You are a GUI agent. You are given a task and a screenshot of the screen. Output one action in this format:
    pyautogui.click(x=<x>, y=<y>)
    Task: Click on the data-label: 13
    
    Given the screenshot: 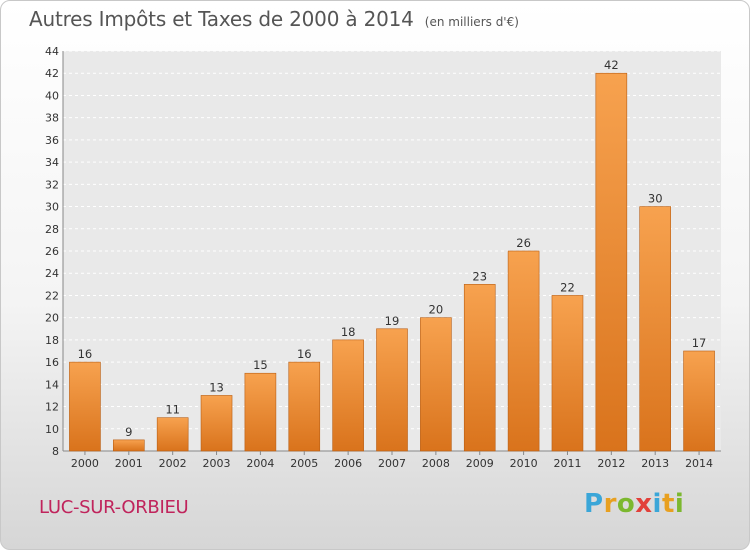 What is the action you would take?
    pyautogui.click(x=216, y=387)
    